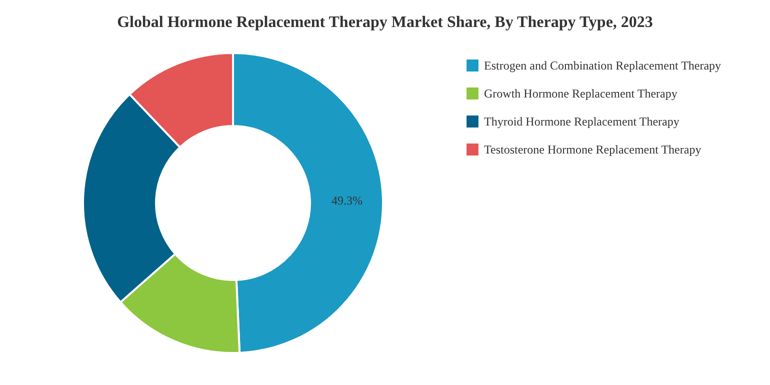 The image size is (770, 385). Describe the element at coordinates (603, 65) in the screenshot. I see `legend-label: Estrogen and Combination Replacement Therapy` at that location.